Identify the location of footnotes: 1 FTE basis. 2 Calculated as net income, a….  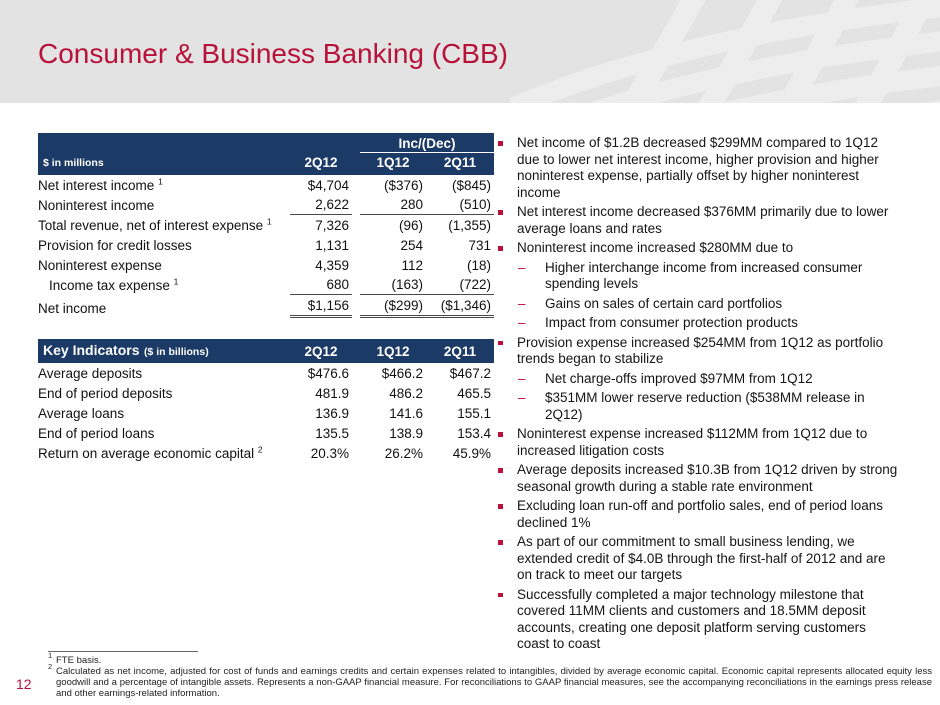
(490, 675).